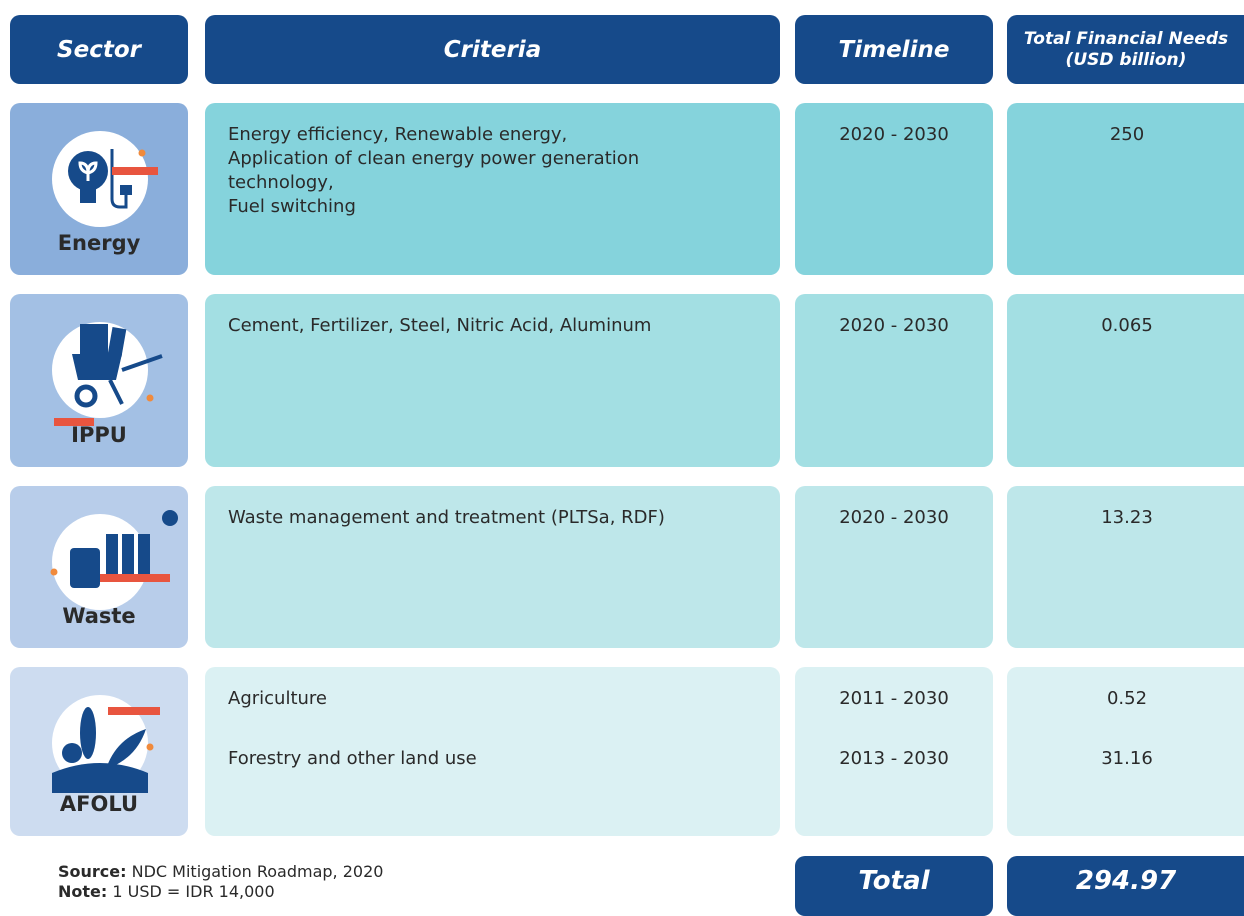 The image size is (1244, 916). What do you see at coordinates (894, 758) in the screenshot?
I see `timeline-text: 2013 - 2030` at bounding box center [894, 758].